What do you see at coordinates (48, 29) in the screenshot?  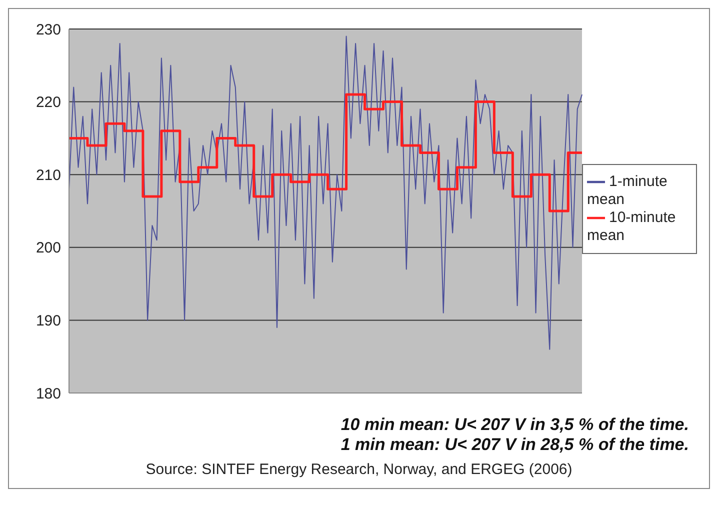 I see `y-tick-label: 230` at bounding box center [48, 29].